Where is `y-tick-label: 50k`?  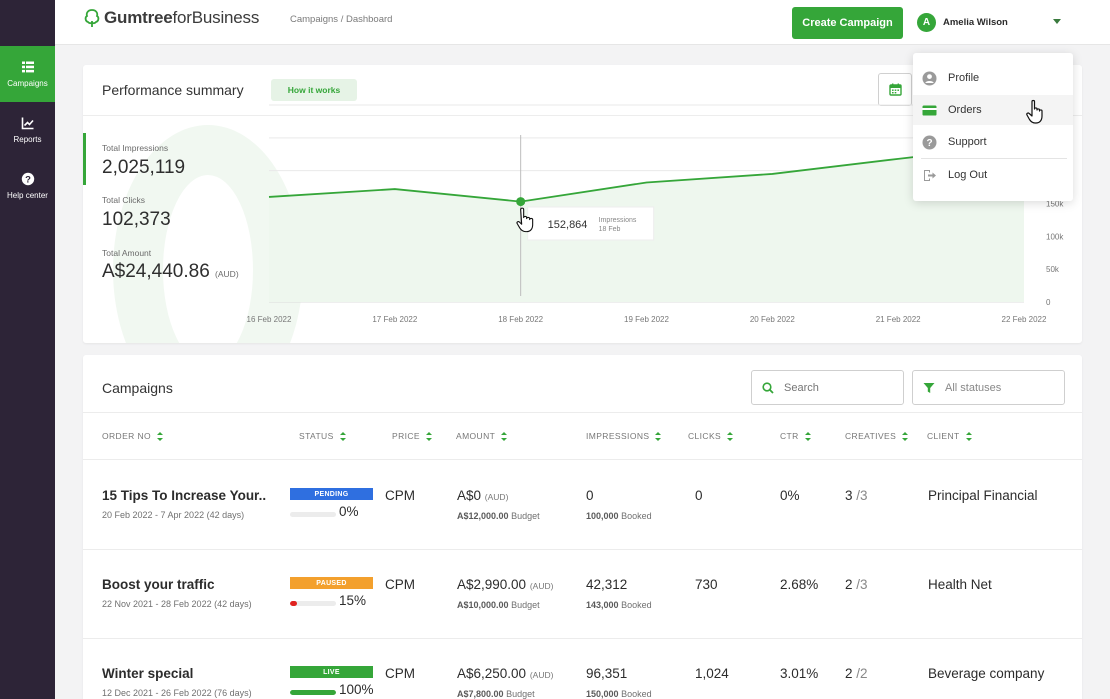
y-tick-label: 50k is located at coordinates (1053, 269).